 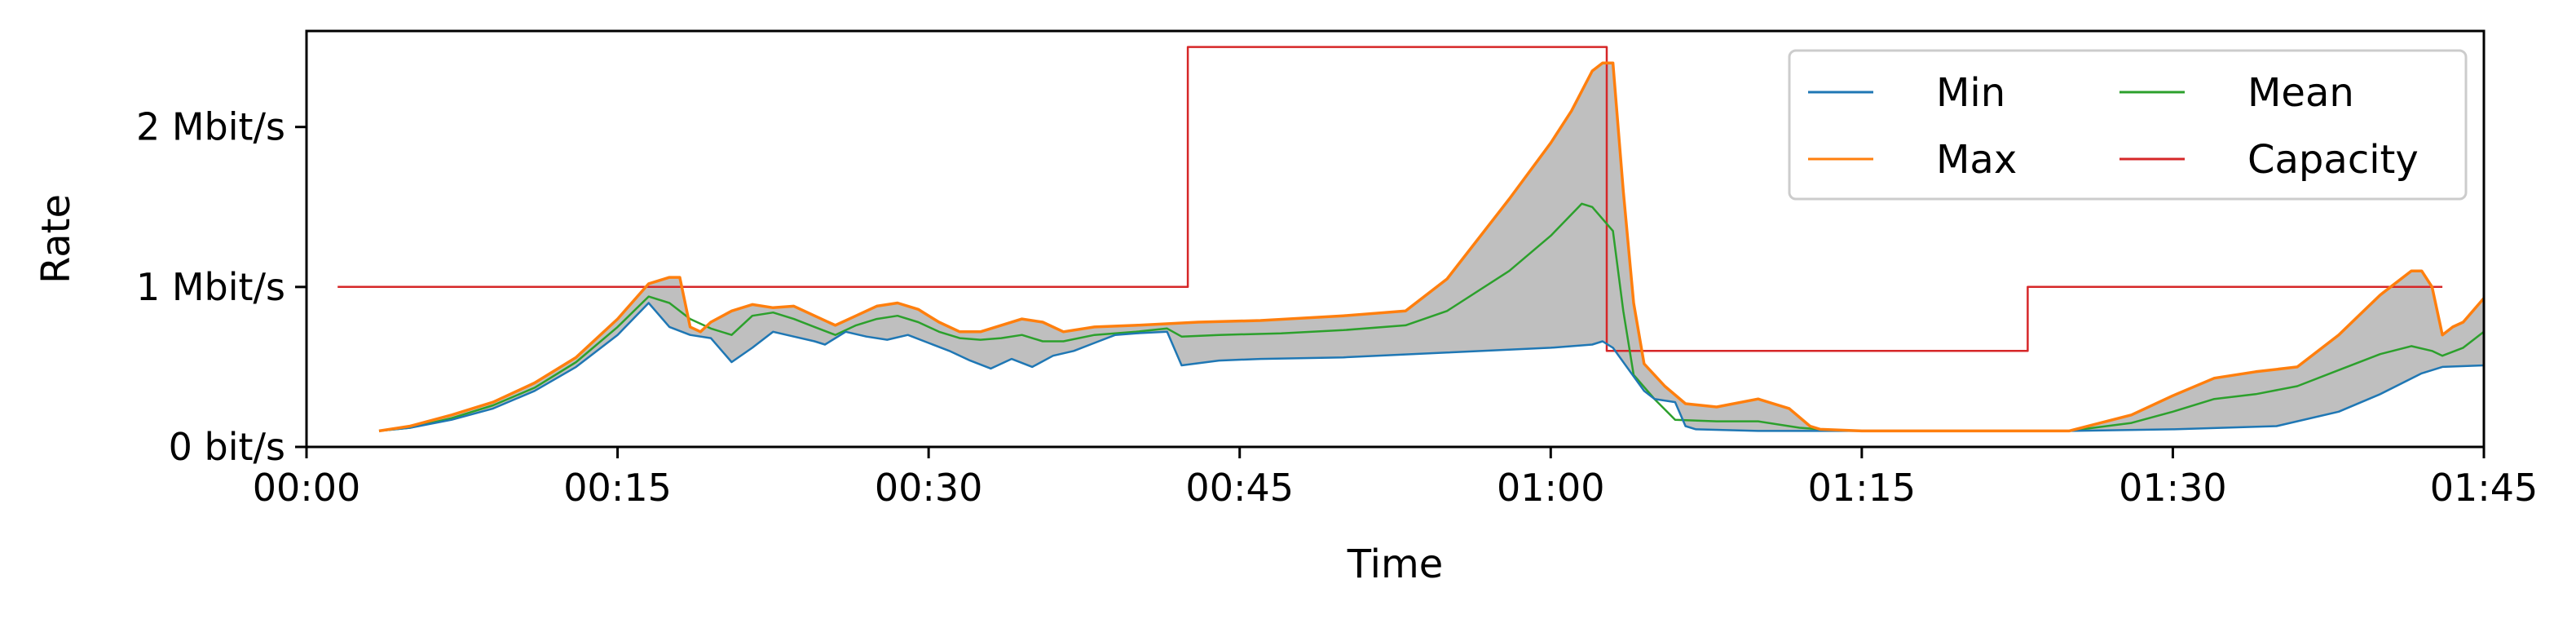 What do you see at coordinates (2484, 488) in the screenshot?
I see `x-tick-label: 01:45` at bounding box center [2484, 488].